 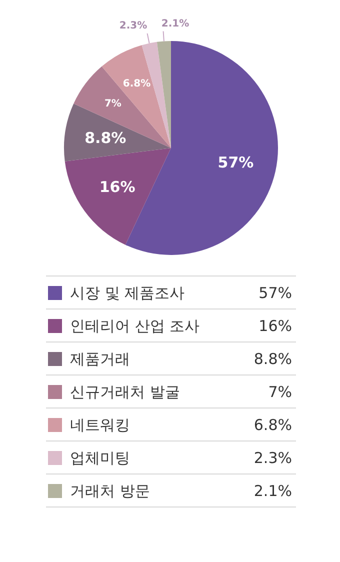 I want to click on legend-label: 업체미팅, so click(x=100, y=458).